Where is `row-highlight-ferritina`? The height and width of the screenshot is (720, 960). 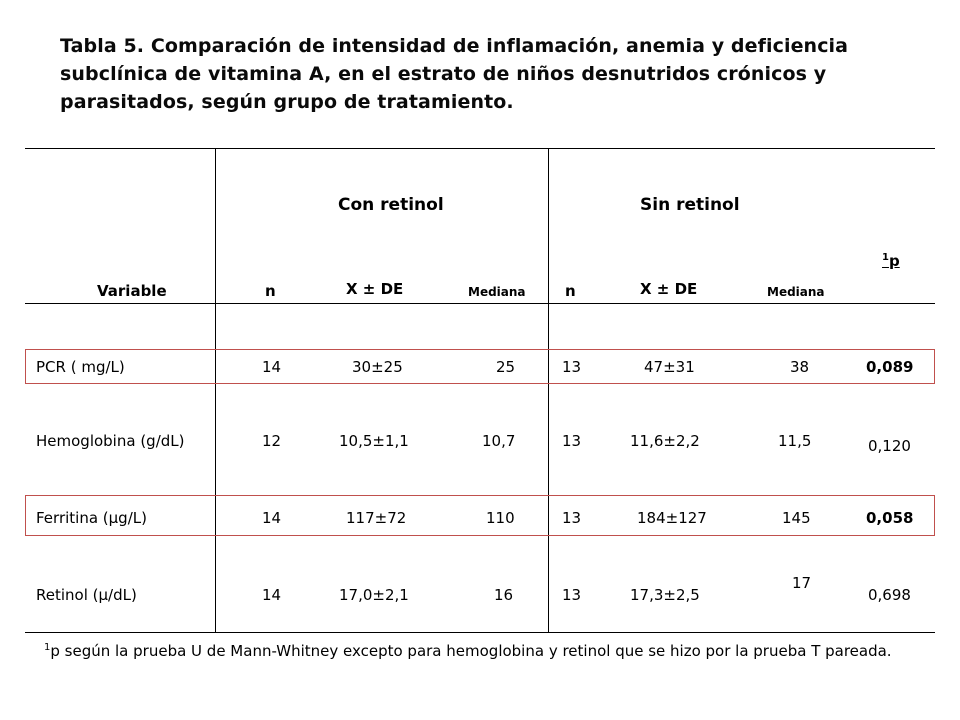
row-highlight-ferritina is located at coordinates (480, 515).